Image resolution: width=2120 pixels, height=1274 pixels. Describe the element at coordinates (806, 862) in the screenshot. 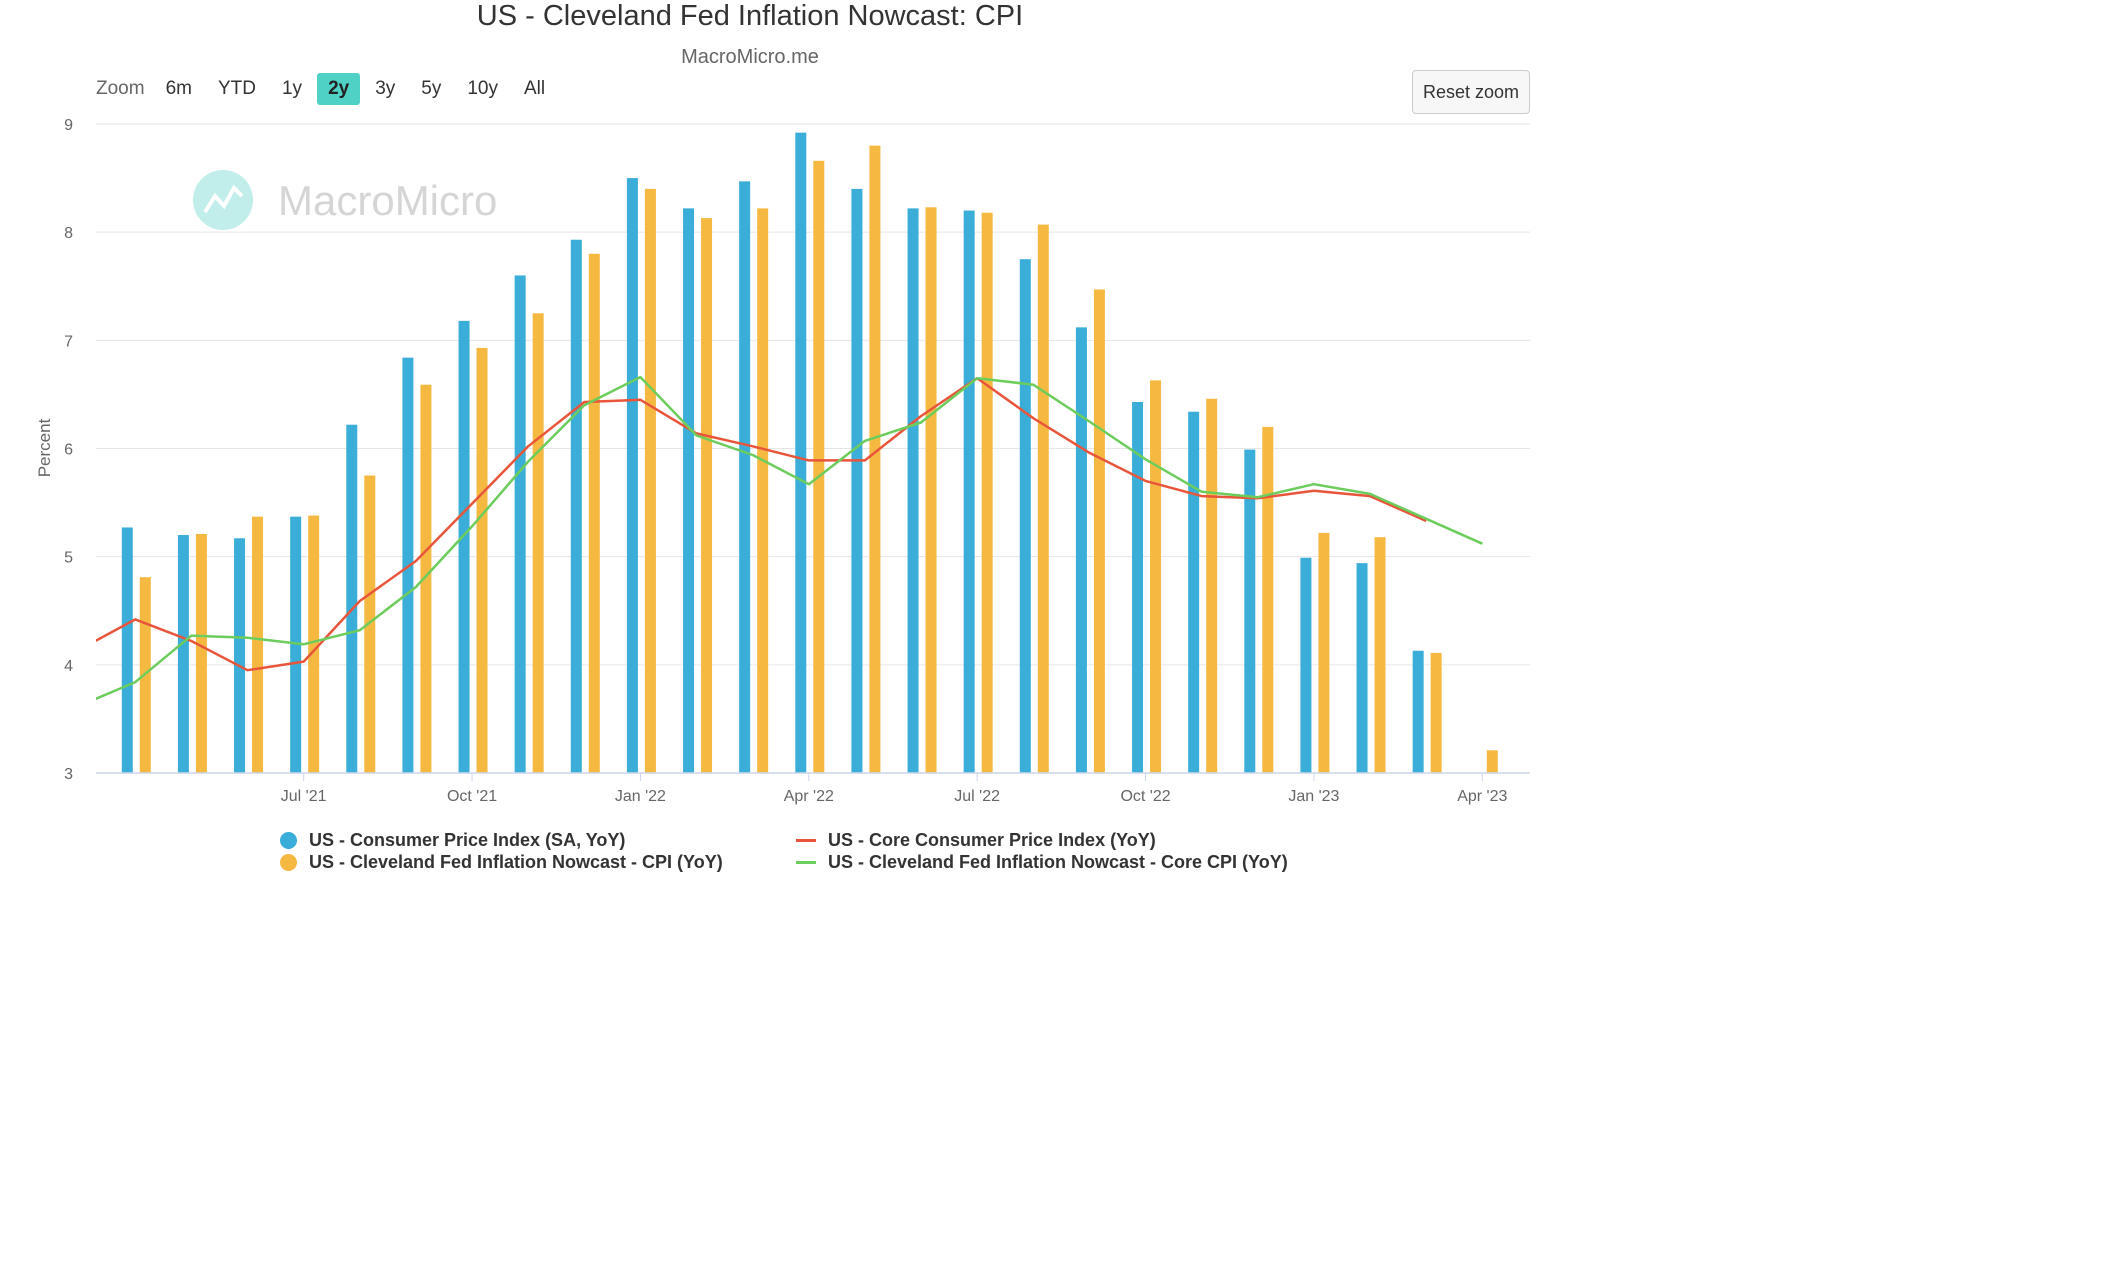

I see `legend-marker-nowcast-core` at that location.